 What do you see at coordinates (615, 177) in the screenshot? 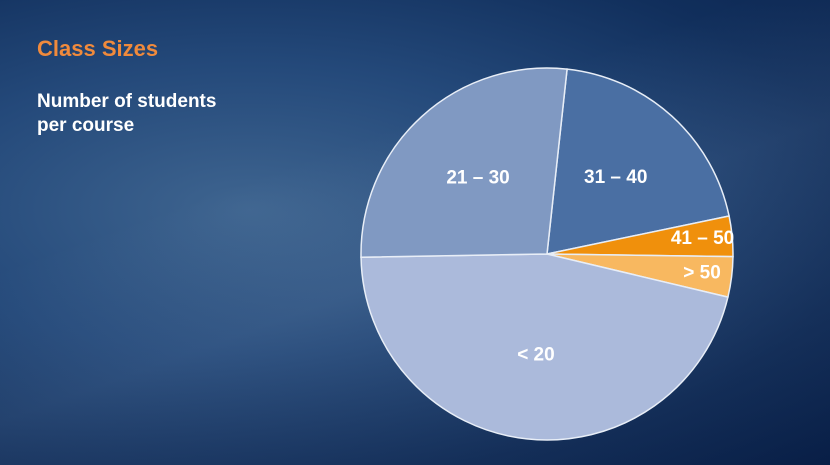
I see `slice-label: 31 – 40` at bounding box center [615, 177].